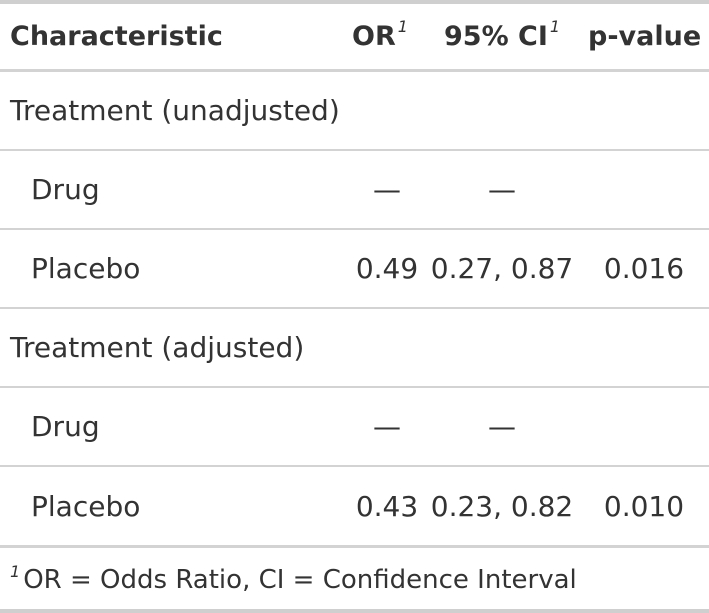 The width and height of the screenshot is (709, 613). I want to click on header-characteristic-label: Characteristic, so click(116, 36).